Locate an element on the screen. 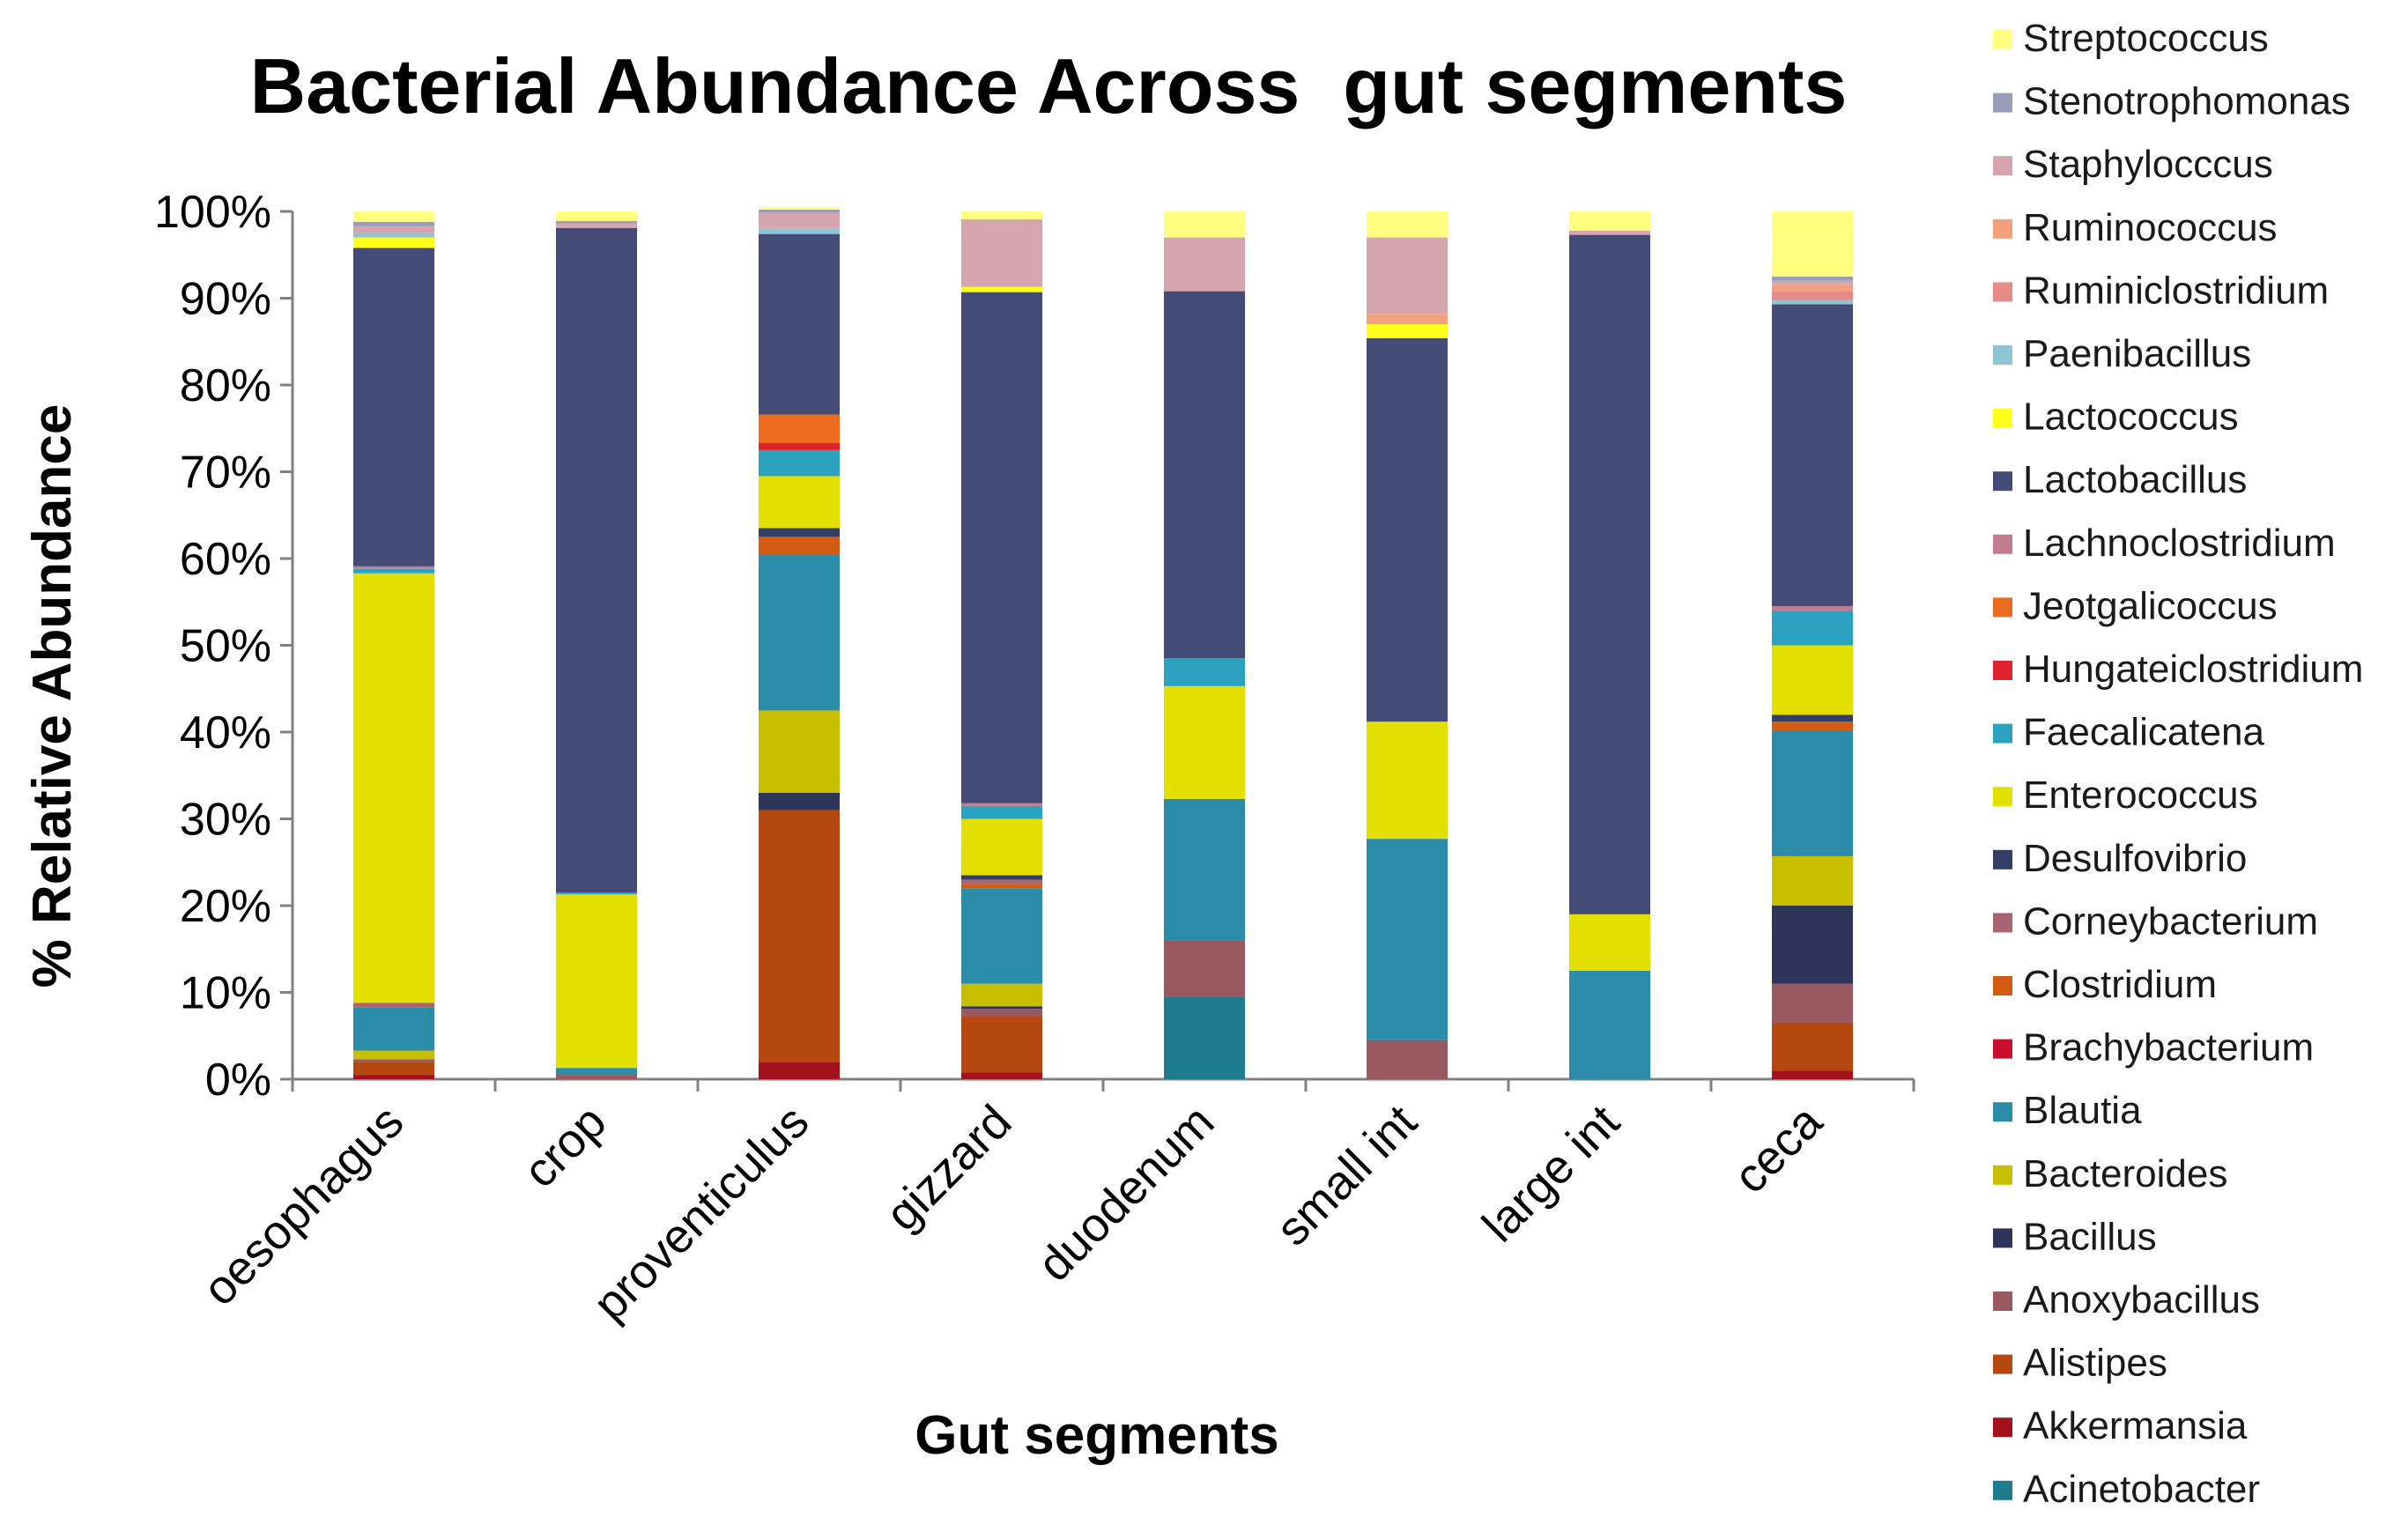 Image resolution: width=2408 pixels, height=1532 pixels. legend-swatch-anoxybacillus is located at coordinates (2002, 1301).